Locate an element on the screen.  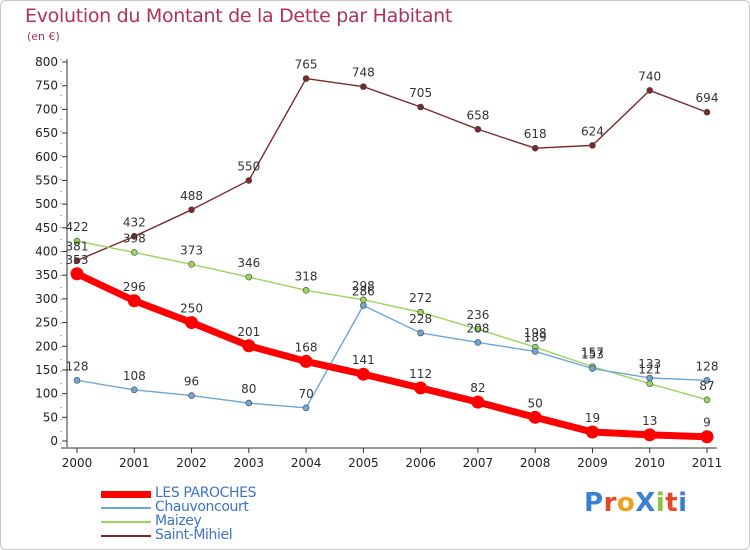
logo-letter: X is located at coordinates (645, 503).